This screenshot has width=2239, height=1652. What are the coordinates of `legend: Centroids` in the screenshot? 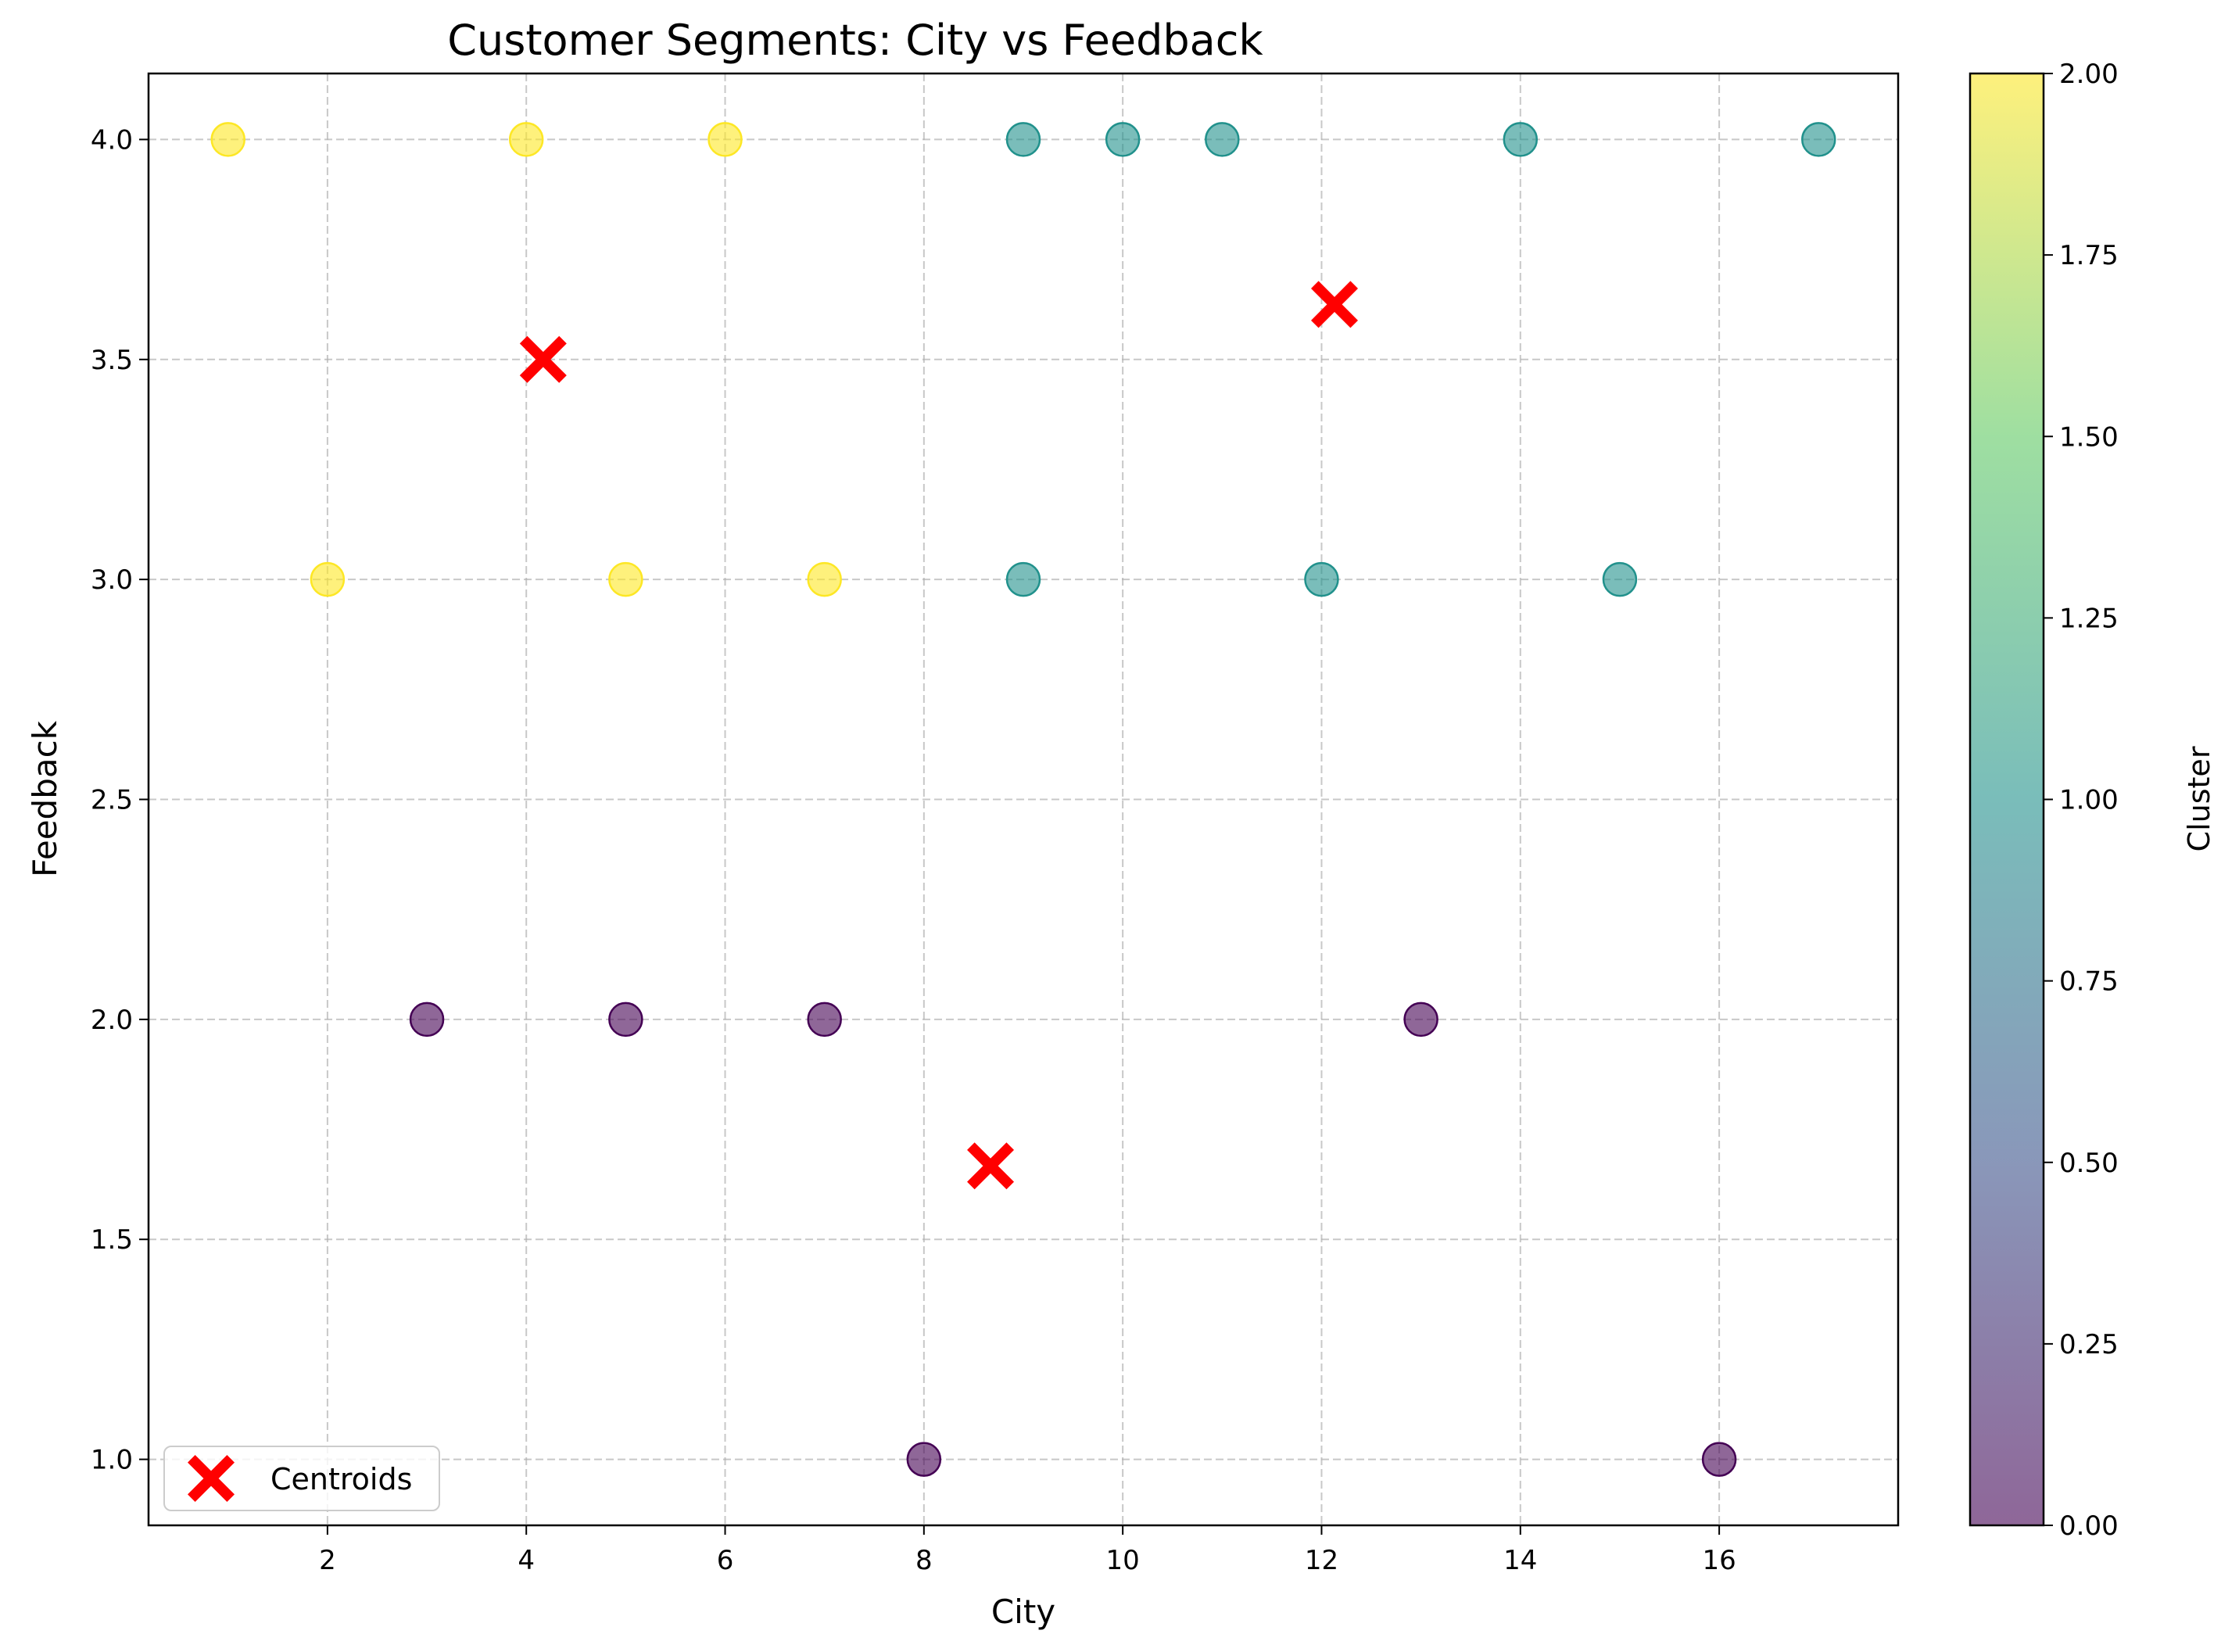 It's located at (301, 1478).